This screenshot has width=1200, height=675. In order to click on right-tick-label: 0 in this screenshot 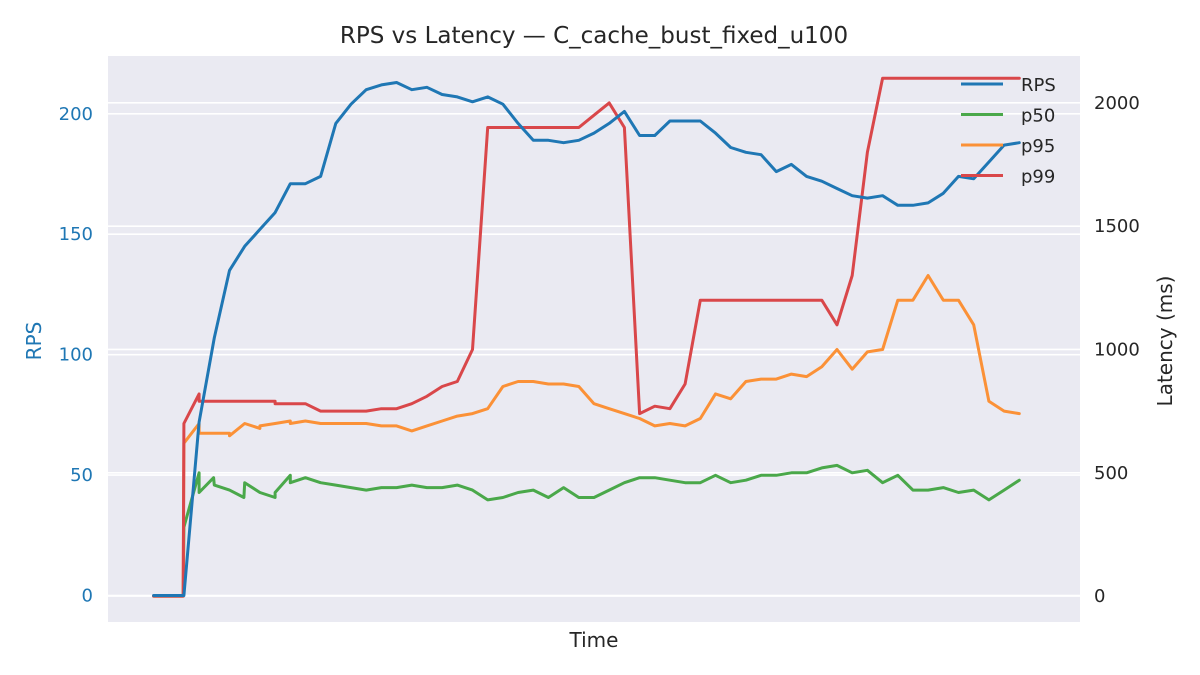, I will do `click(1099, 596)`.